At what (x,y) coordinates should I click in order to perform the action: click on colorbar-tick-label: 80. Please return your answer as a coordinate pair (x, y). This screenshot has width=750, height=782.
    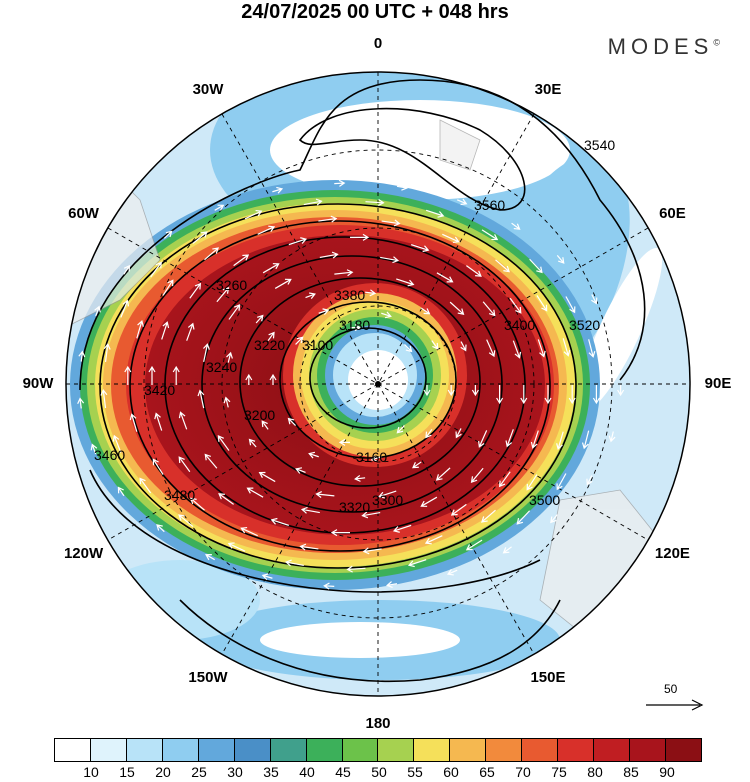
    Looking at the image, I should click on (595, 772).